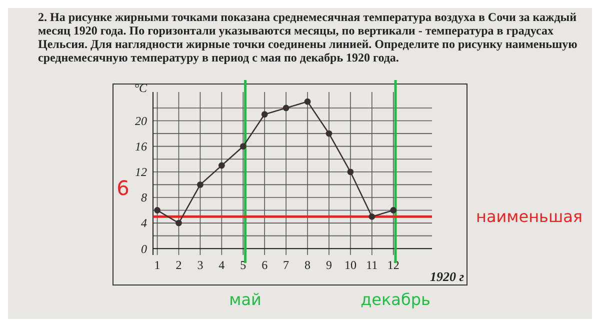 The image size is (600, 327). Describe the element at coordinates (372, 265) in the screenshot. I see `x-tick-label: 11` at that location.